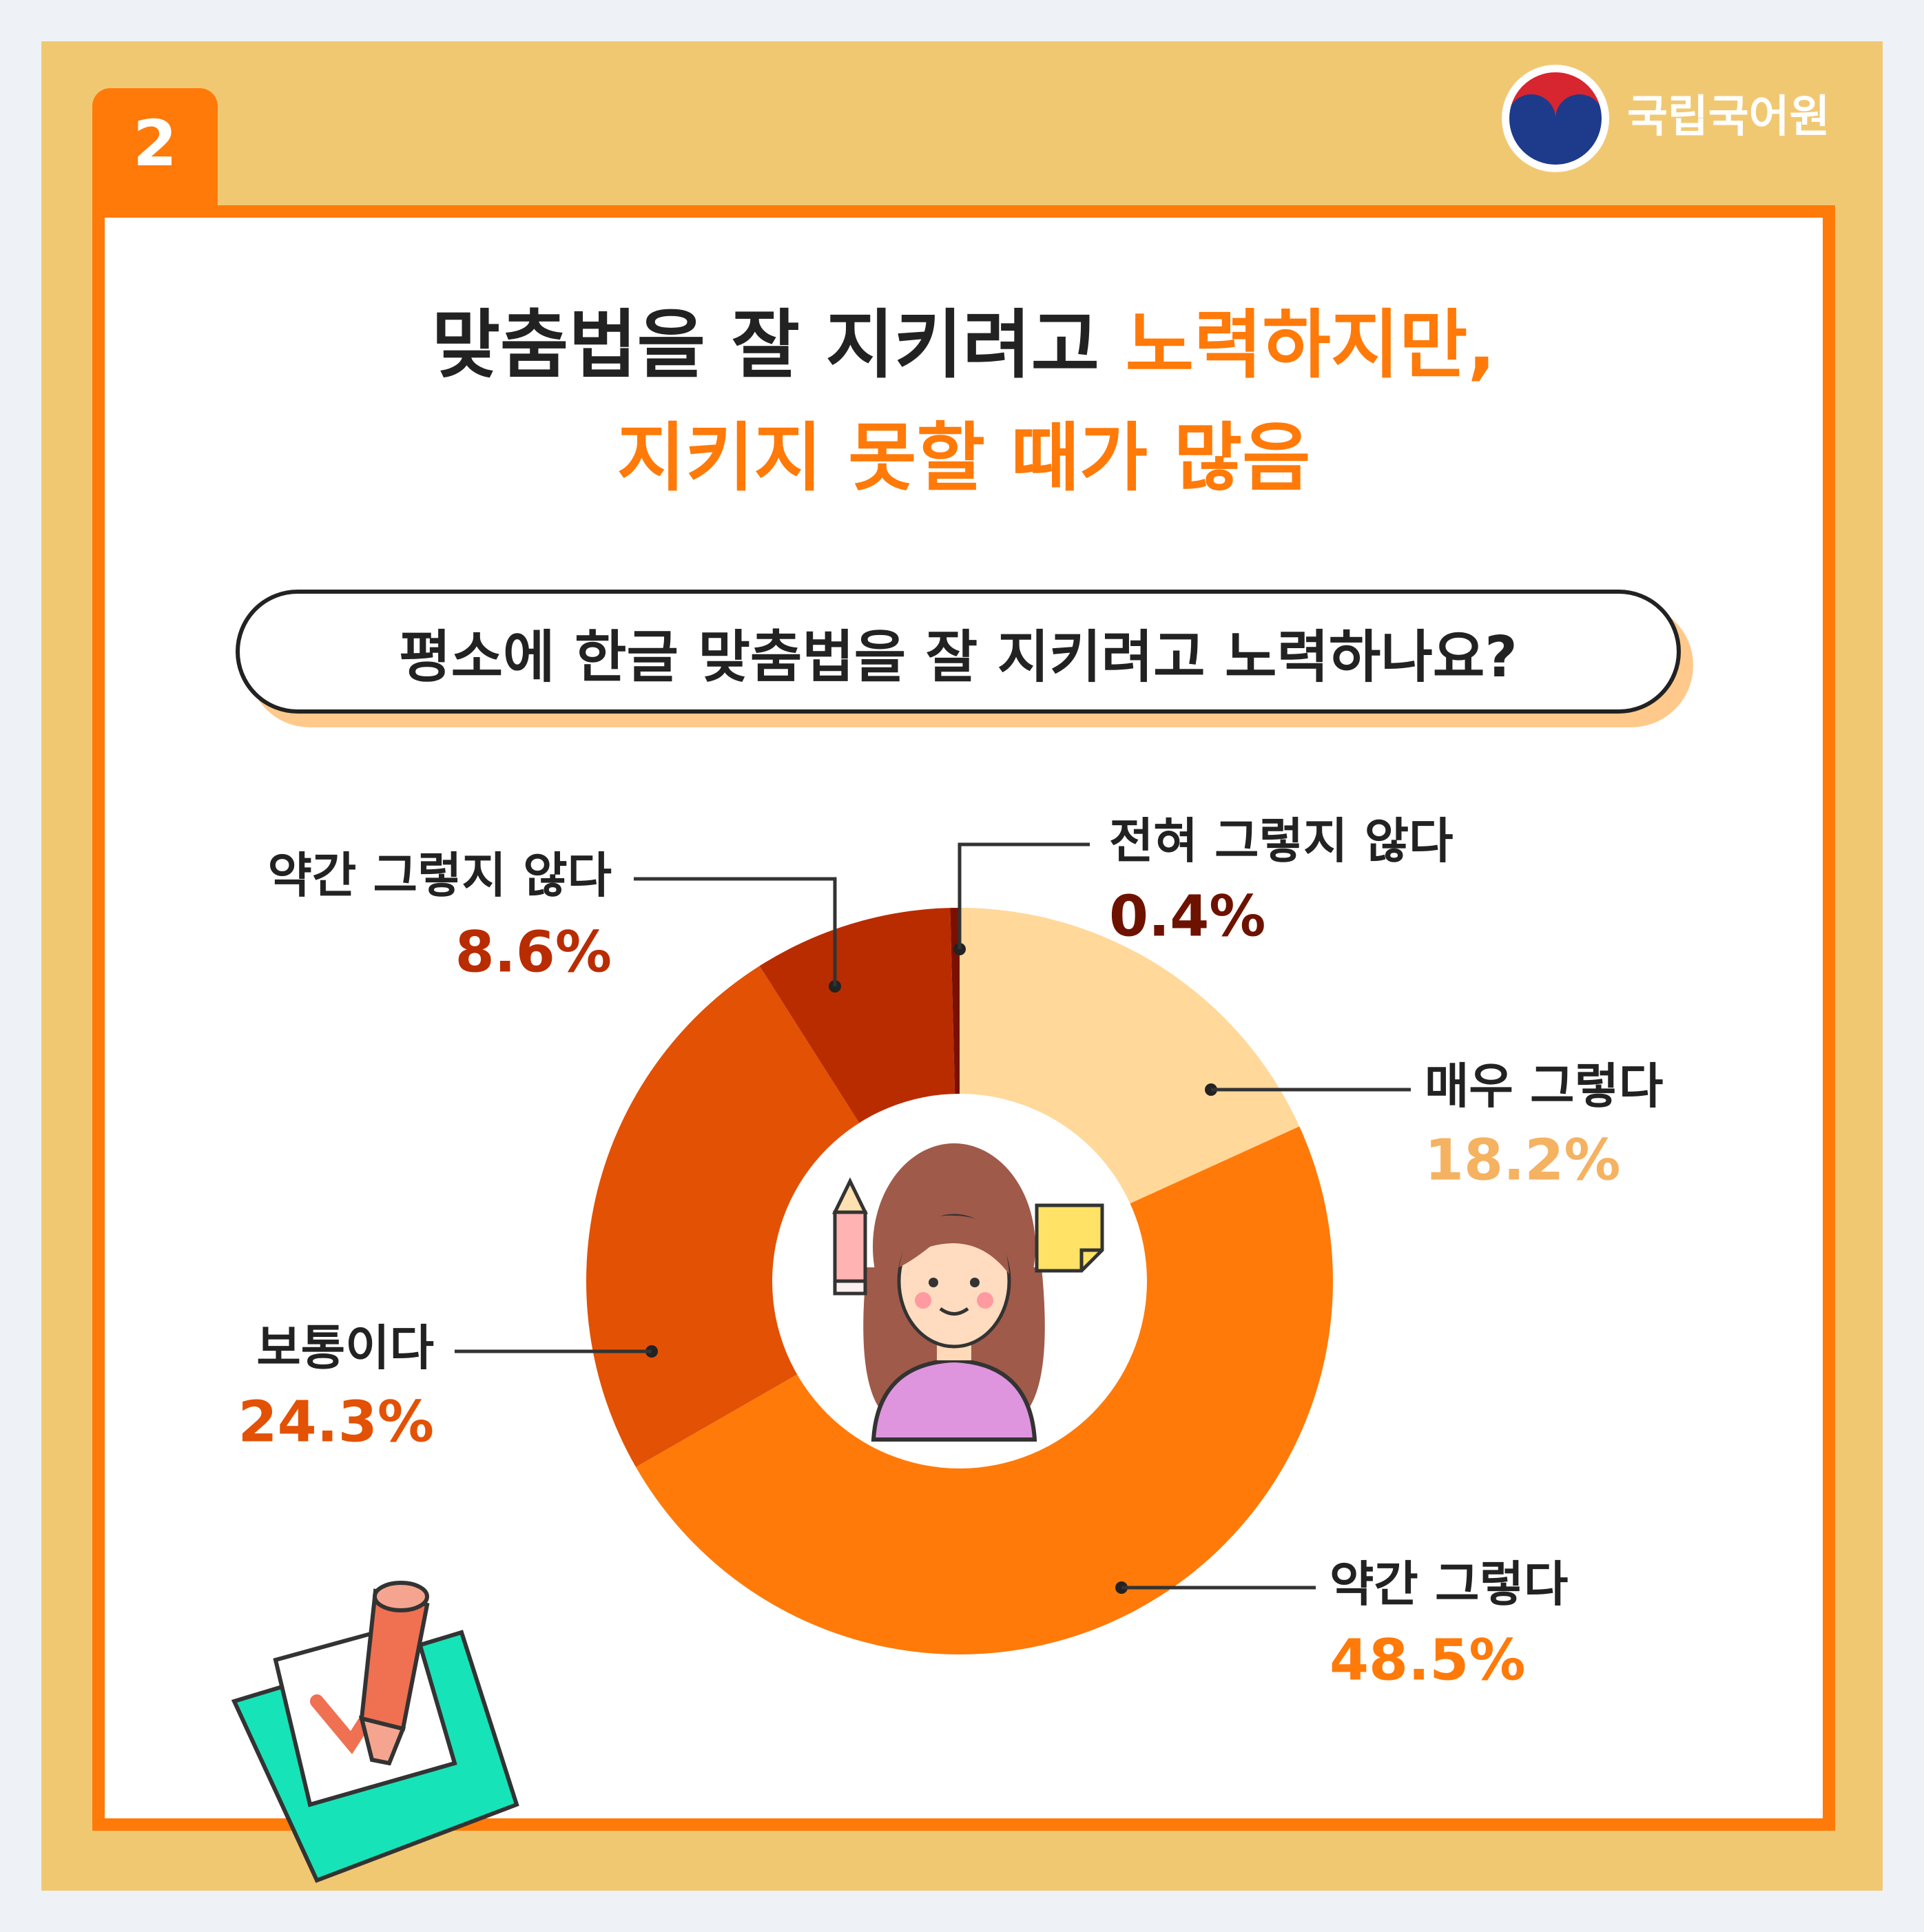 The image size is (1924, 1932). I want to click on headline-part-dark: 맞춤법을 잘 지키려고, so click(778, 345).